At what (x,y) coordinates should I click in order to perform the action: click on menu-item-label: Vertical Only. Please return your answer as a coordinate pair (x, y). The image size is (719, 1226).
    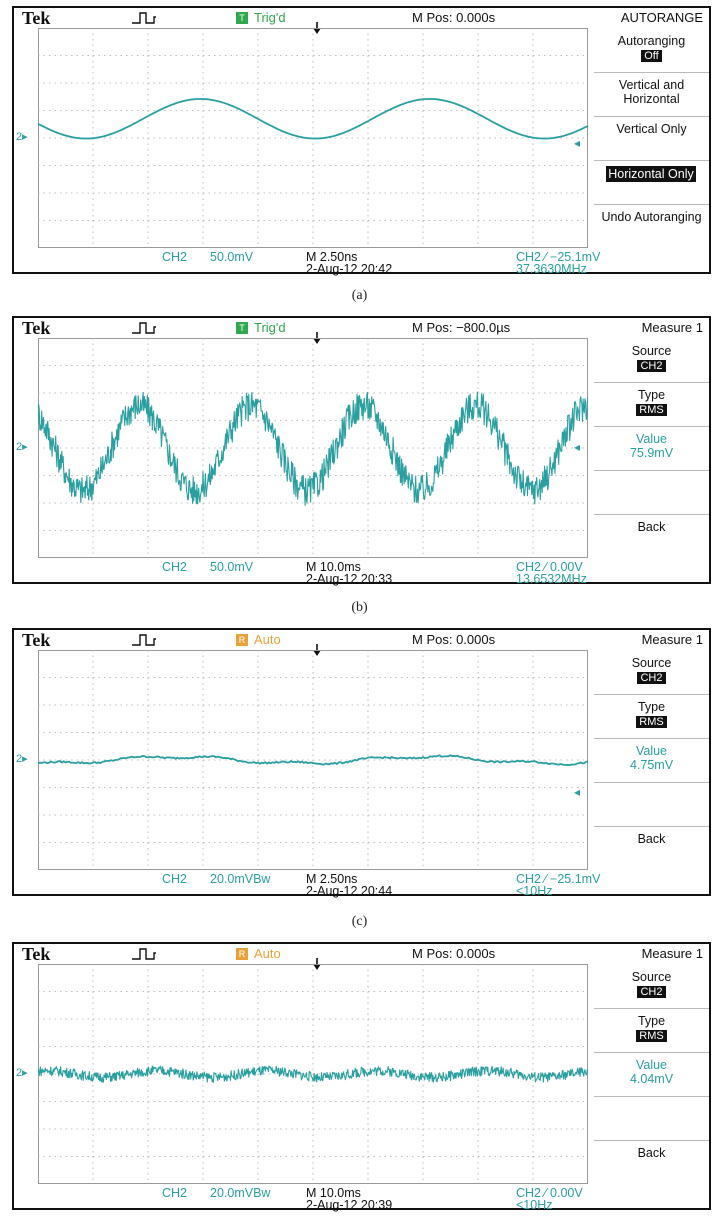
    Looking at the image, I should click on (651, 129).